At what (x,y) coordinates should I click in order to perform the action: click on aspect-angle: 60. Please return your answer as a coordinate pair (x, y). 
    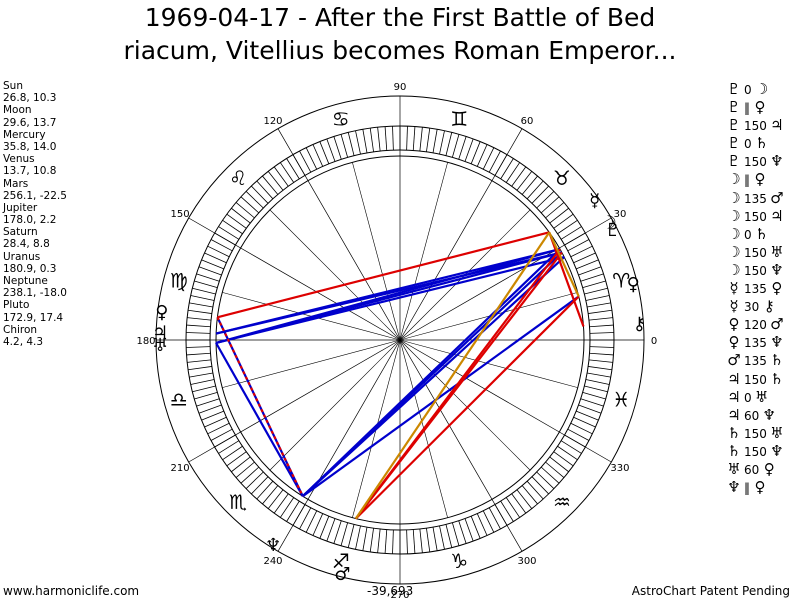
    Looking at the image, I should click on (752, 415).